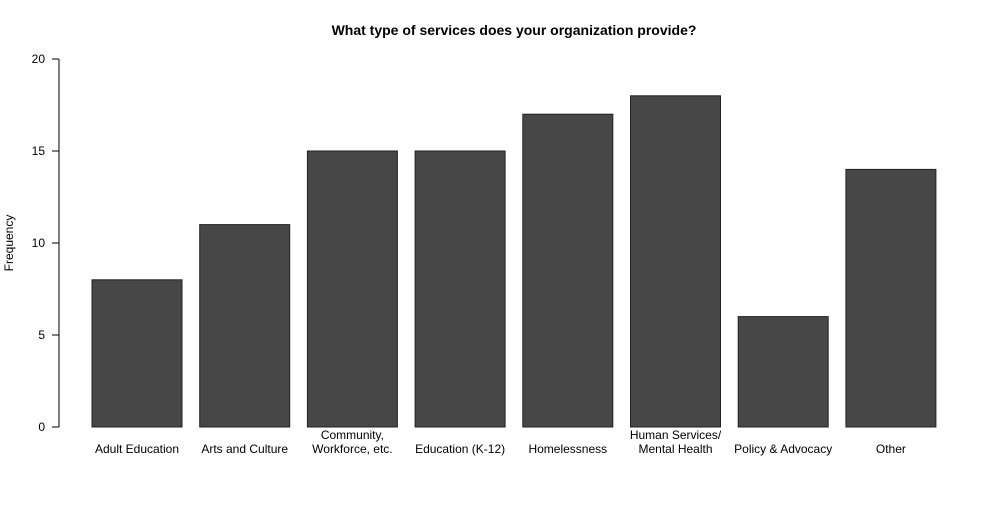  I want to click on y-tick-label: 10, so click(39, 243).